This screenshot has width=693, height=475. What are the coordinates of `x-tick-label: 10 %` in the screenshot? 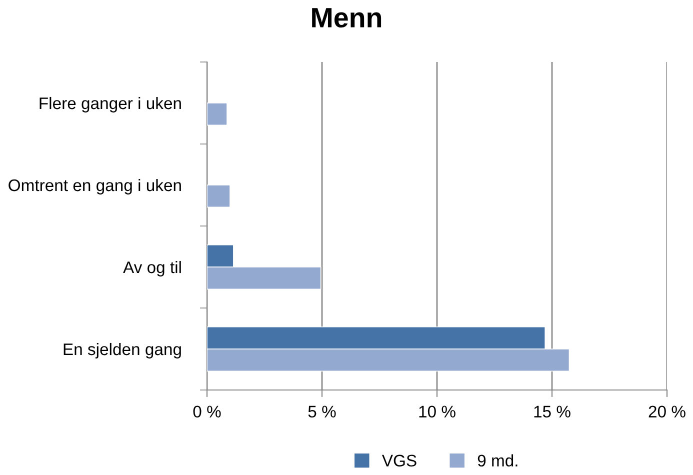 It's located at (437, 412).